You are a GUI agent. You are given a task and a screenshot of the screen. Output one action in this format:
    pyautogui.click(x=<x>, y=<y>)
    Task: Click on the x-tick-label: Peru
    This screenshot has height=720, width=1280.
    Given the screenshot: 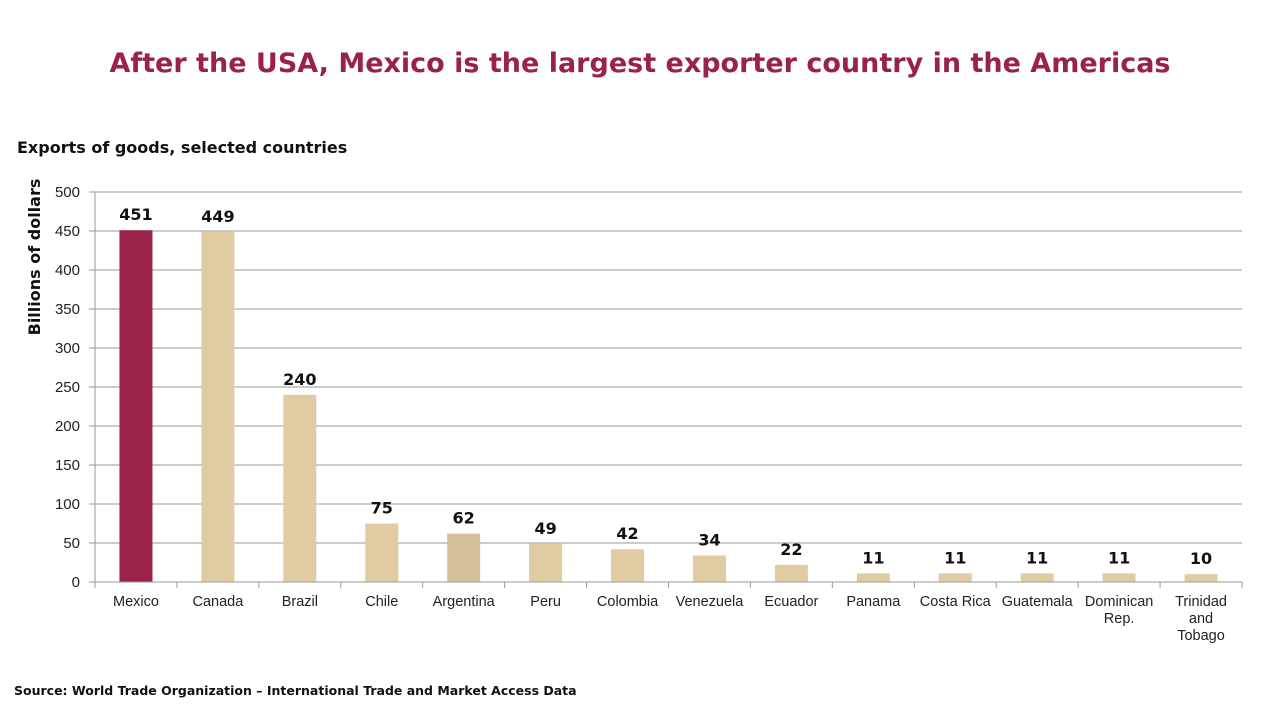 What is the action you would take?
    pyautogui.click(x=545, y=602)
    